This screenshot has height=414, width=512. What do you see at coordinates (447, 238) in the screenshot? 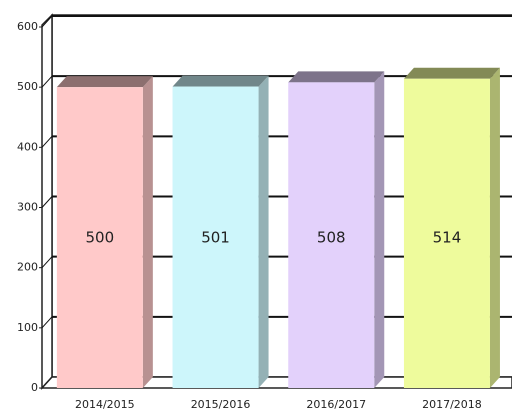
I see `value-label: 514` at bounding box center [447, 238].